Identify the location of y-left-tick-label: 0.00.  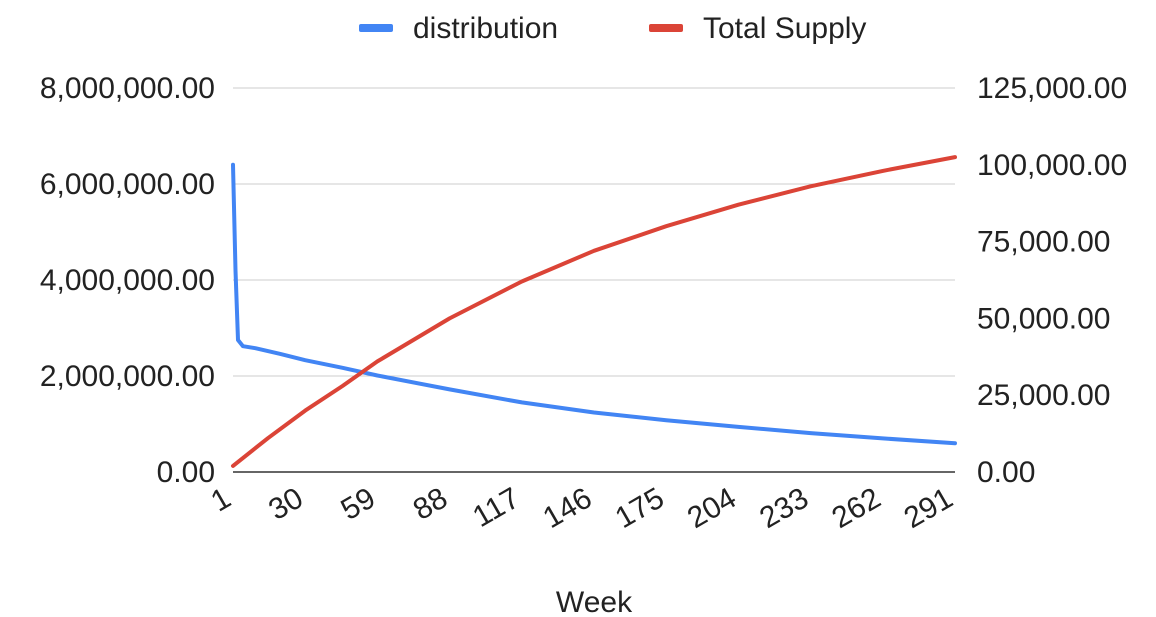
(186, 472).